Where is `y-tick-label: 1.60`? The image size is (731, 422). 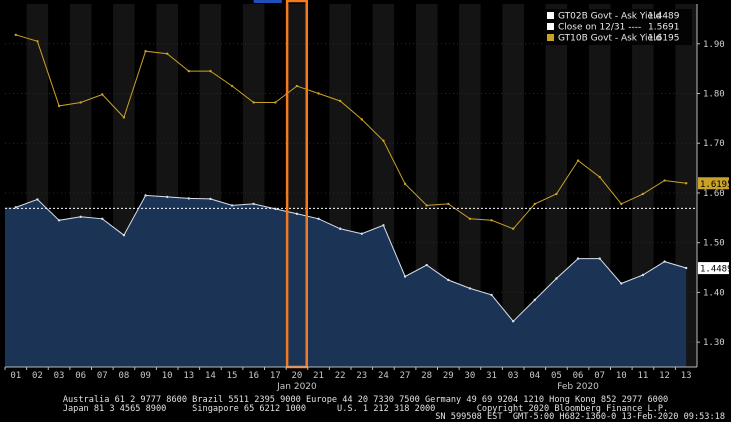 y-tick-label: 1.60 is located at coordinates (714, 194).